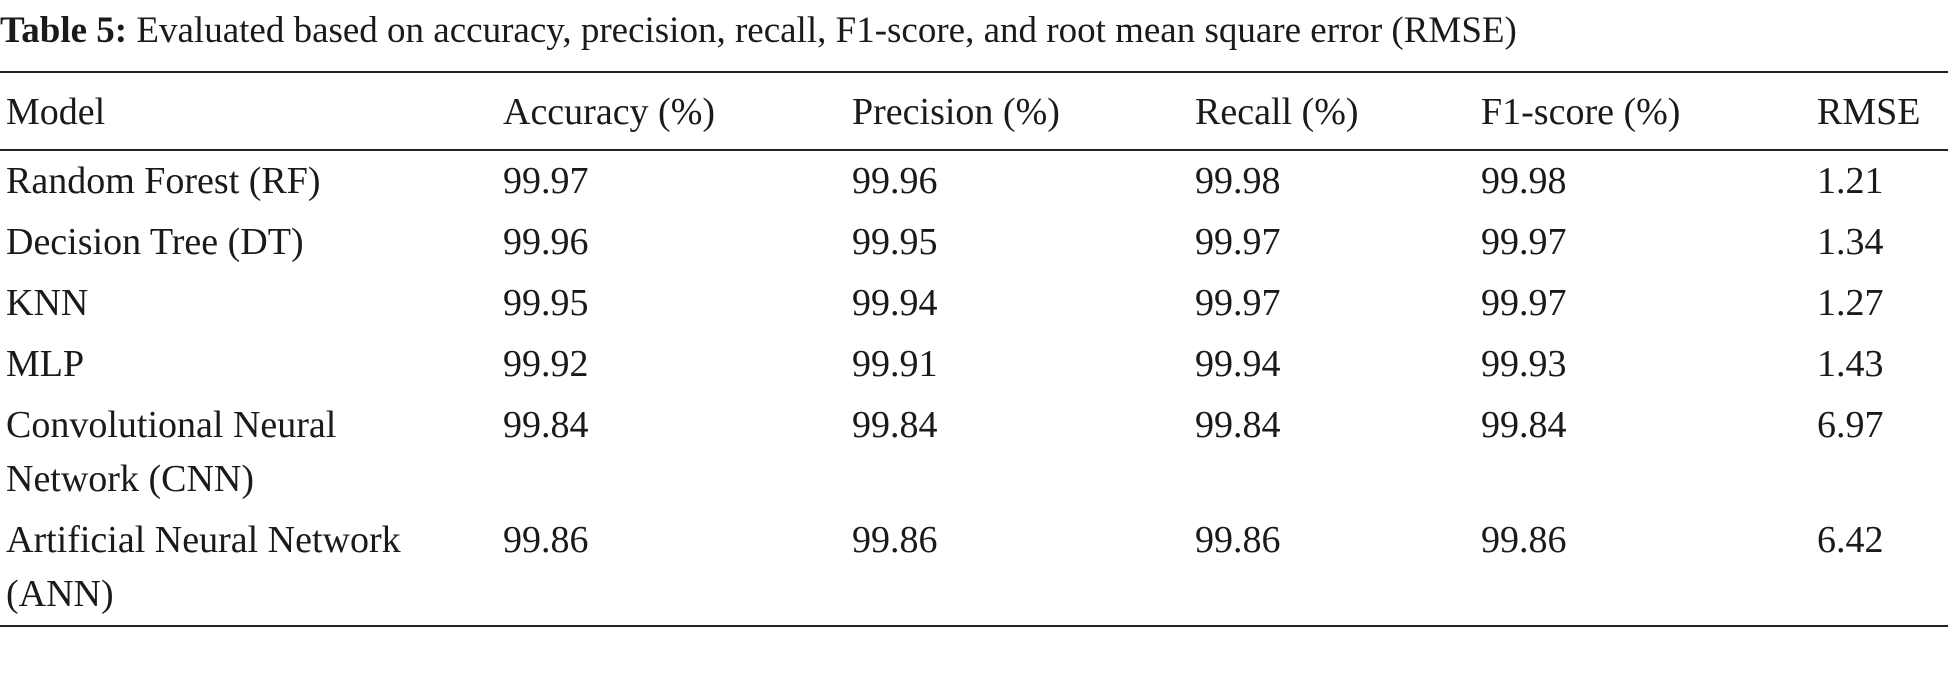 The image size is (1954, 696). I want to click on cell-text: 1.34, so click(1850, 242).